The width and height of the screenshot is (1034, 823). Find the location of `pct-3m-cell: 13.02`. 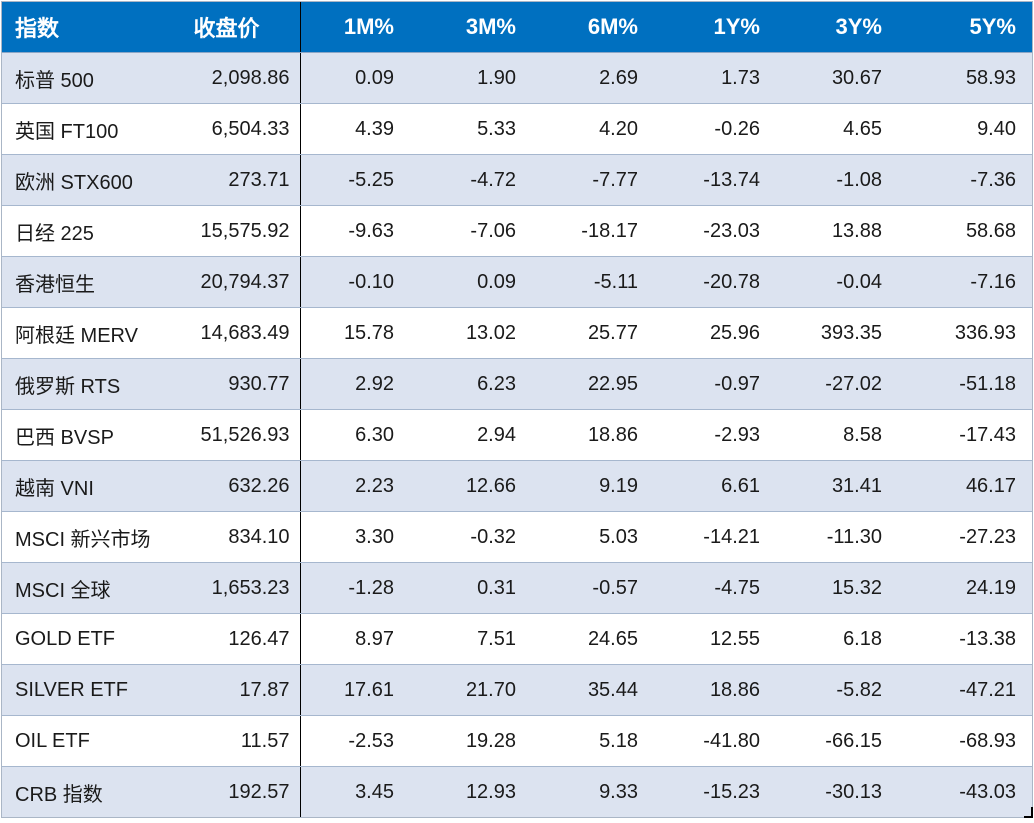

pct-3m-cell: 13.02 is located at coordinates (483, 333).